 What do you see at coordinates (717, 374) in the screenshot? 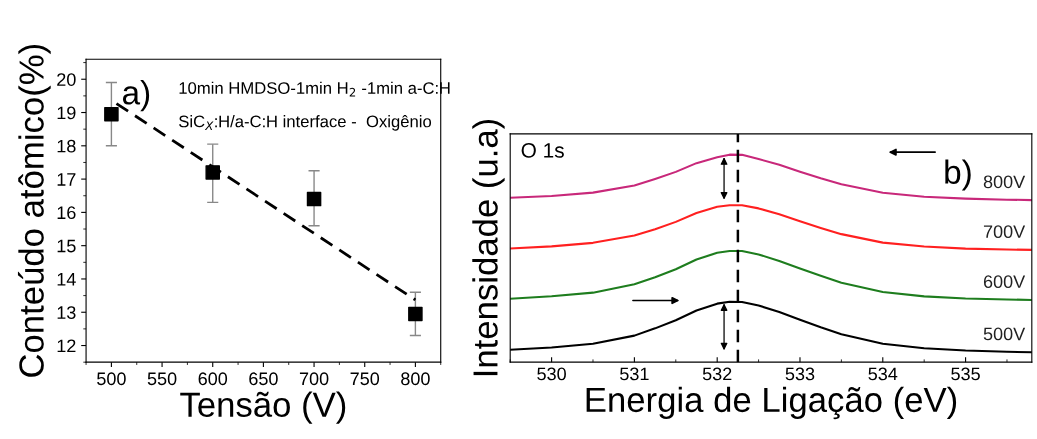
I see `x-tick-label: 532` at bounding box center [717, 374].